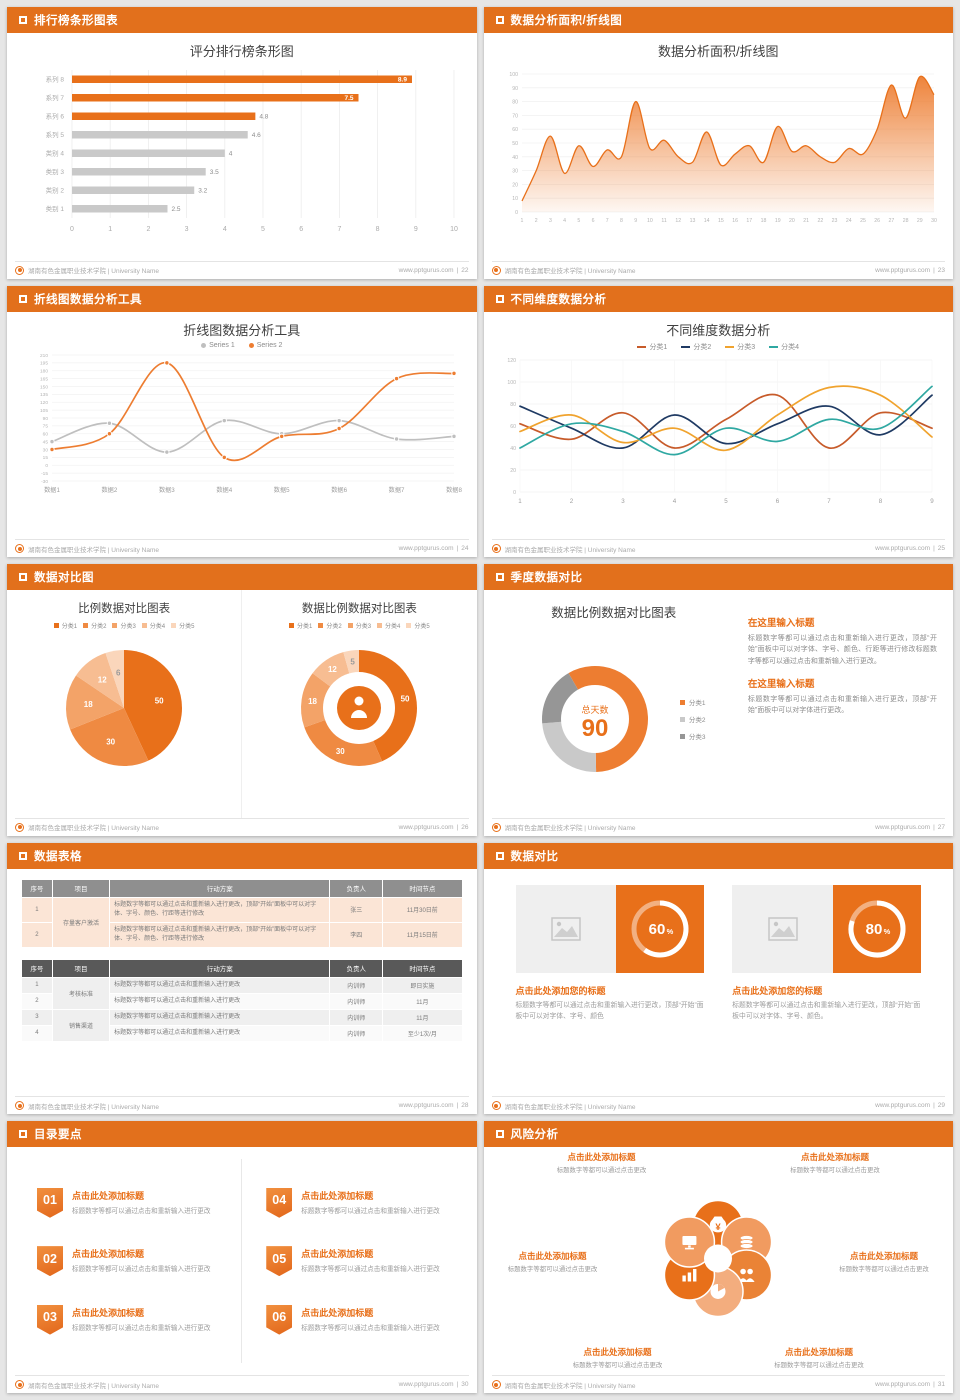 The image size is (960, 1400). Describe the element at coordinates (920, 221) in the screenshot. I see `svg-text: 29` at that location.